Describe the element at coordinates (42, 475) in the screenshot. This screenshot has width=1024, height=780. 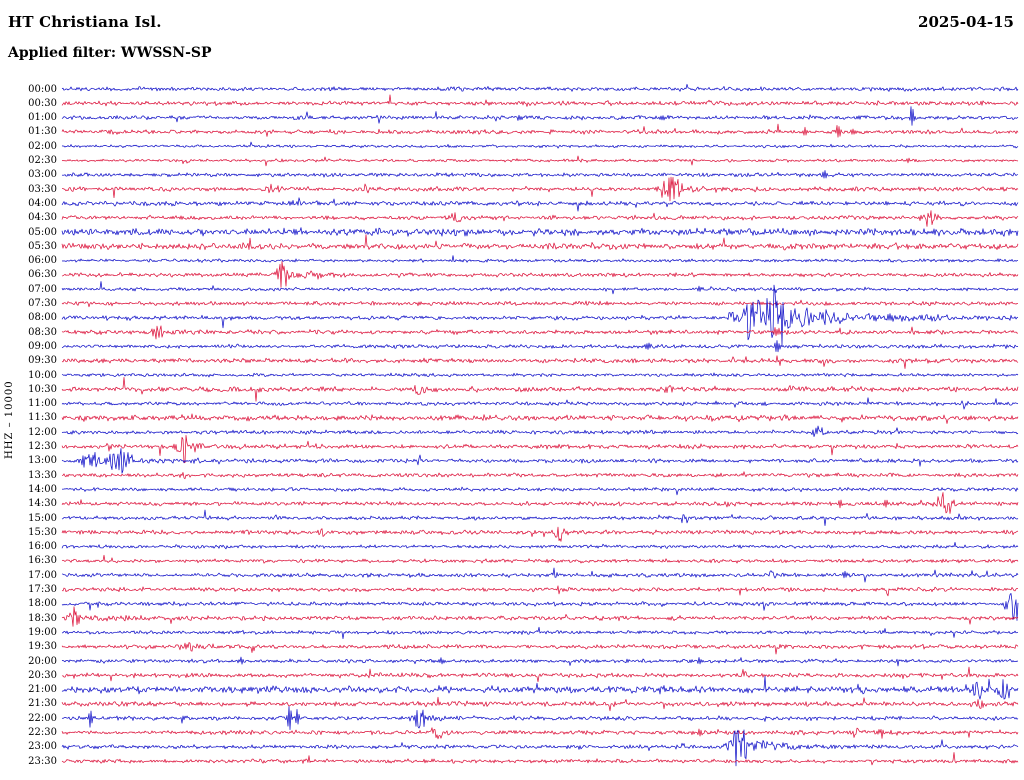
I see `time-label: 13:30` at that location.